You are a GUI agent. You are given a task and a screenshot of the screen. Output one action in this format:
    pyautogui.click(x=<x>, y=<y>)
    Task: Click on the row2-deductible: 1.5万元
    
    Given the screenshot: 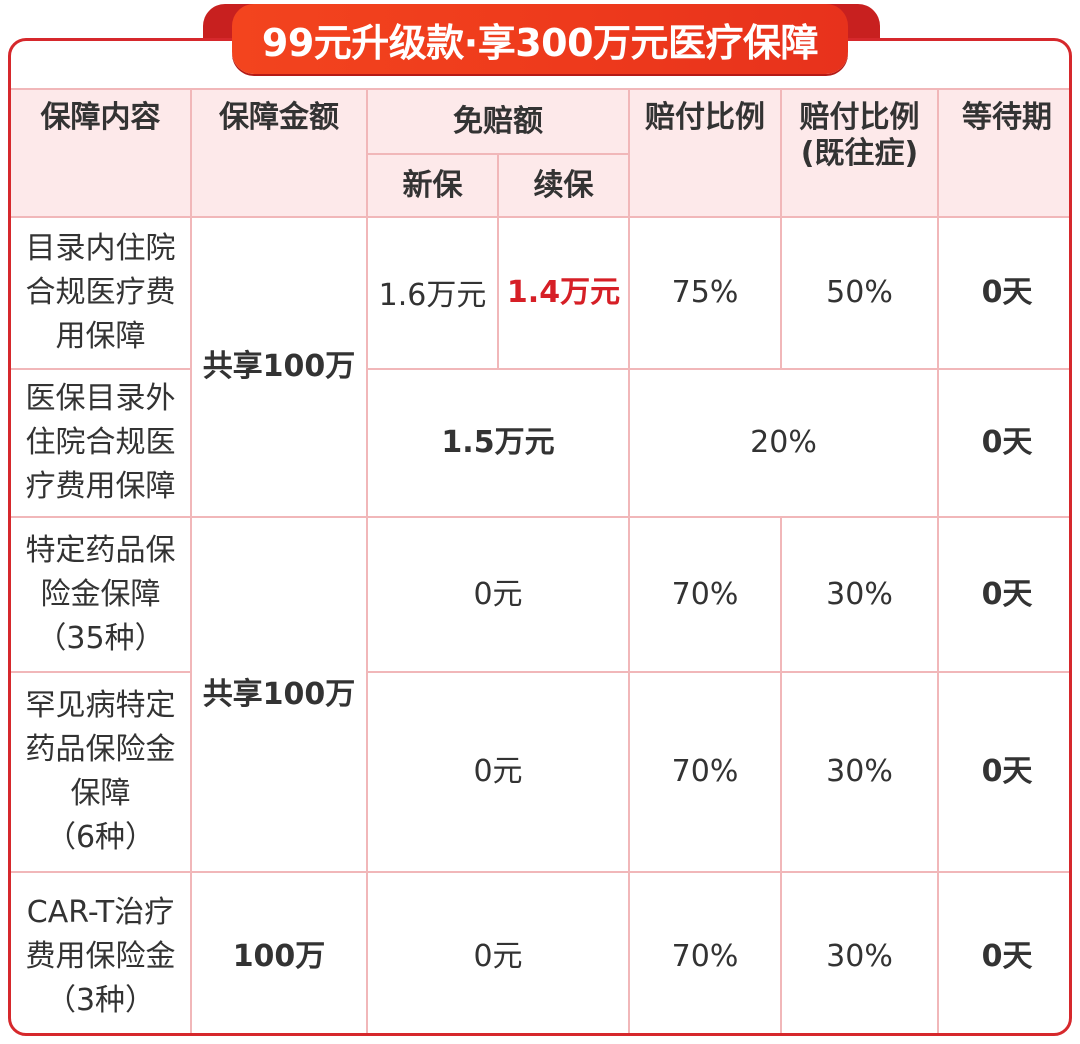 What is the action you would take?
    pyautogui.click(x=498, y=443)
    